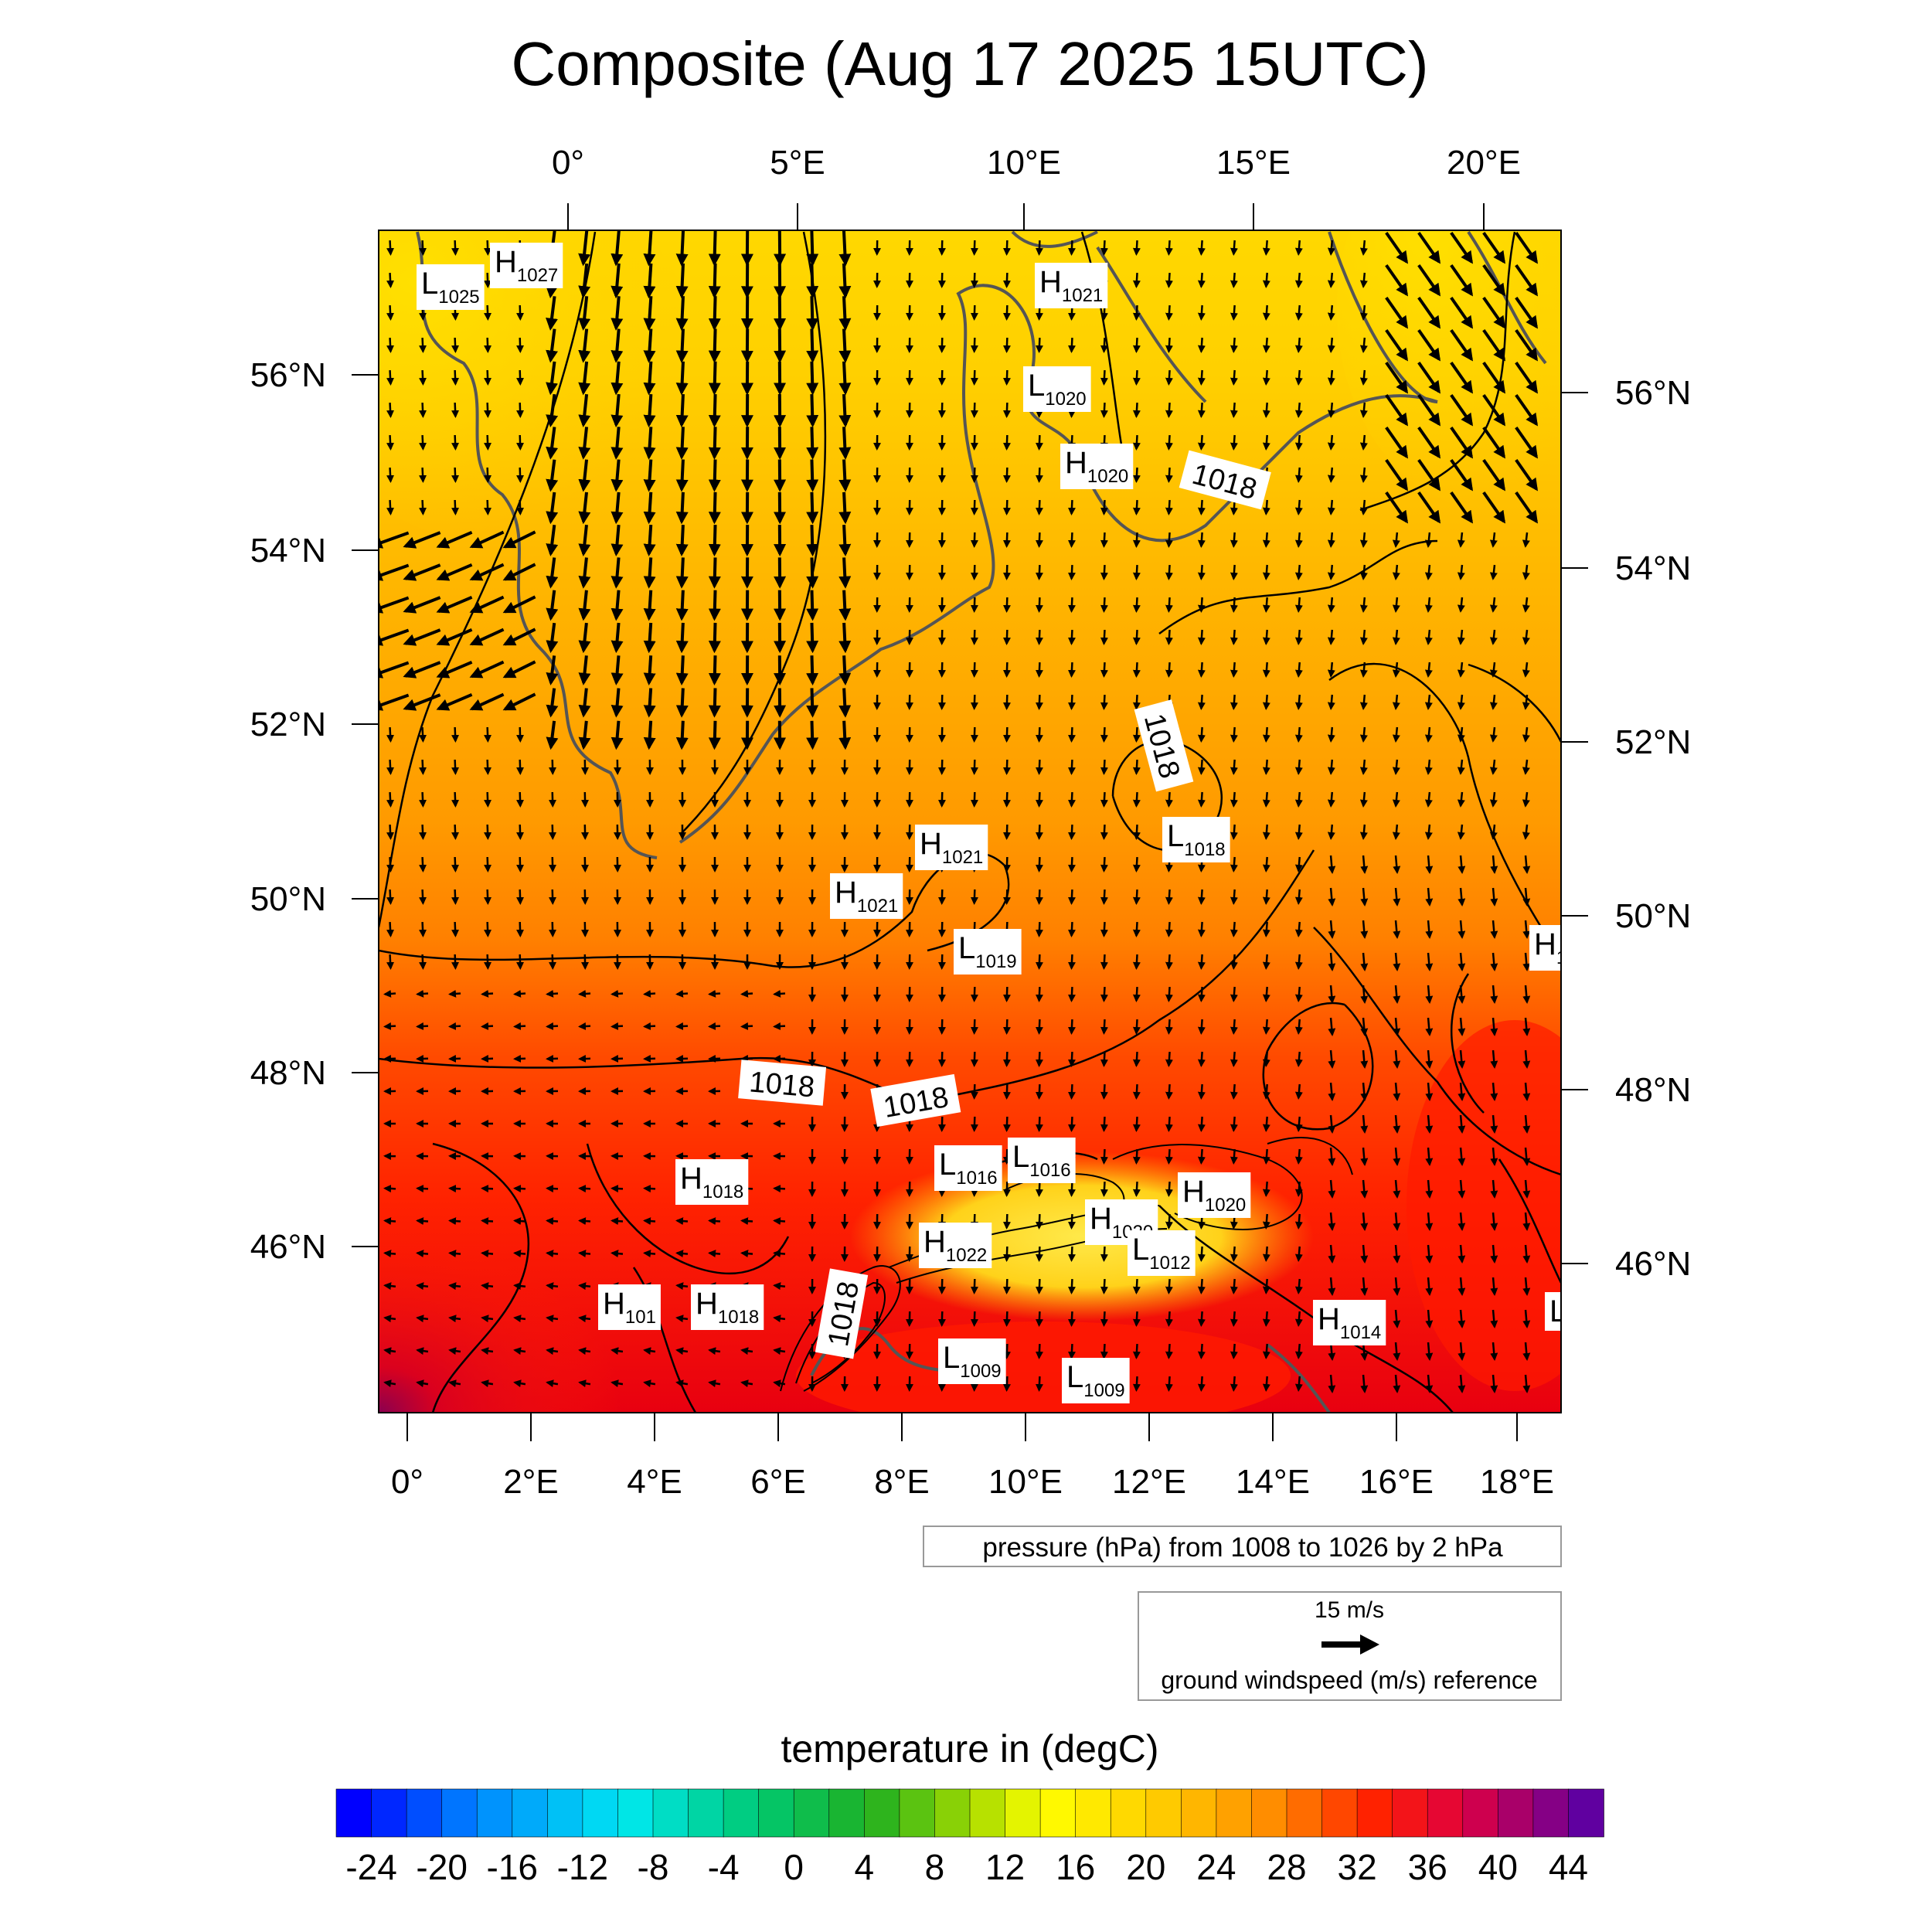  What do you see at coordinates (288, 1073) in the screenshot?
I see `left-lat-label: 48°N` at bounding box center [288, 1073].